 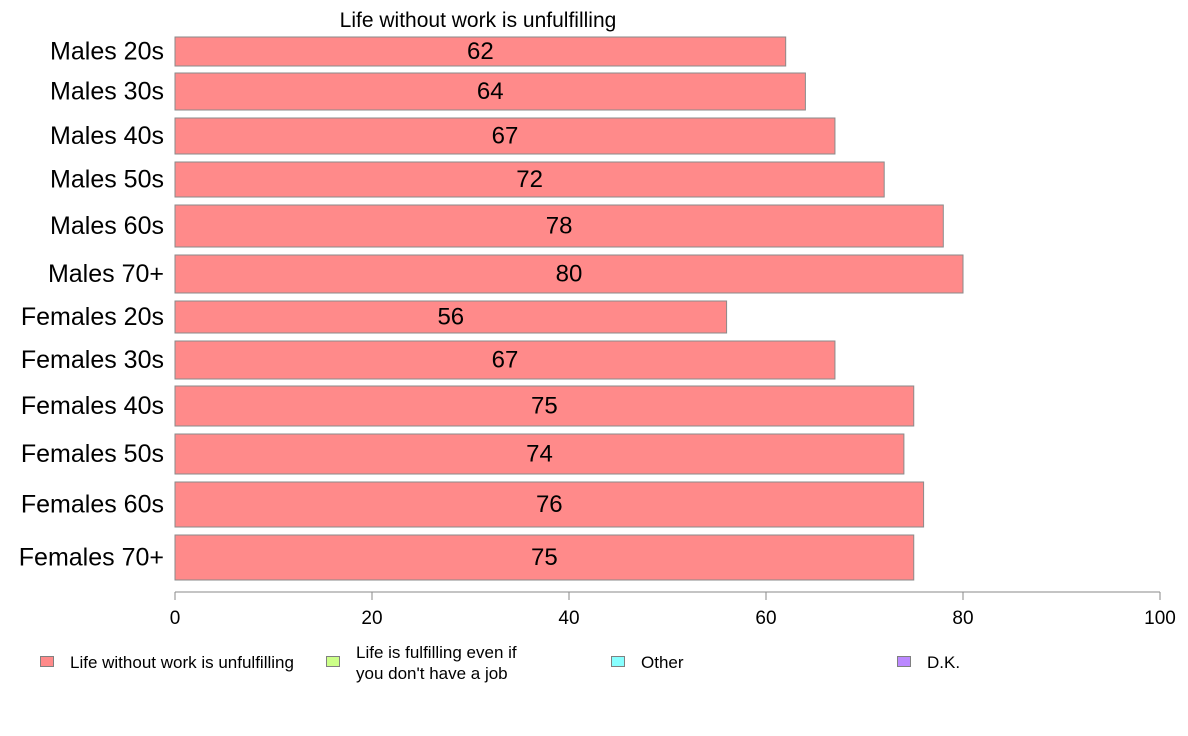 I want to click on data-label: 64, so click(x=490, y=91).